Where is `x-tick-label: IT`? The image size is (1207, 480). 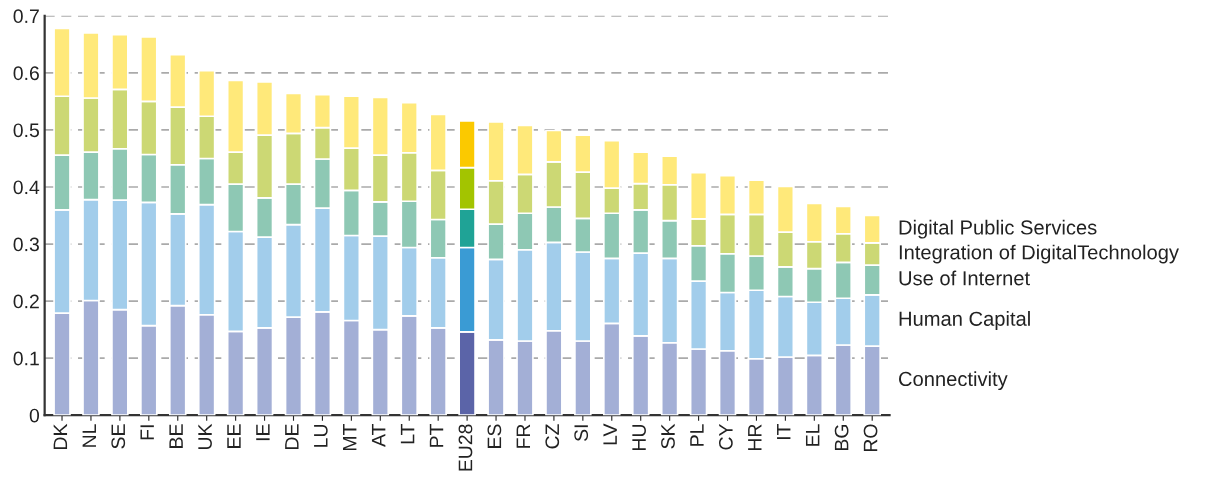 x-tick-label: IT is located at coordinates (784, 431).